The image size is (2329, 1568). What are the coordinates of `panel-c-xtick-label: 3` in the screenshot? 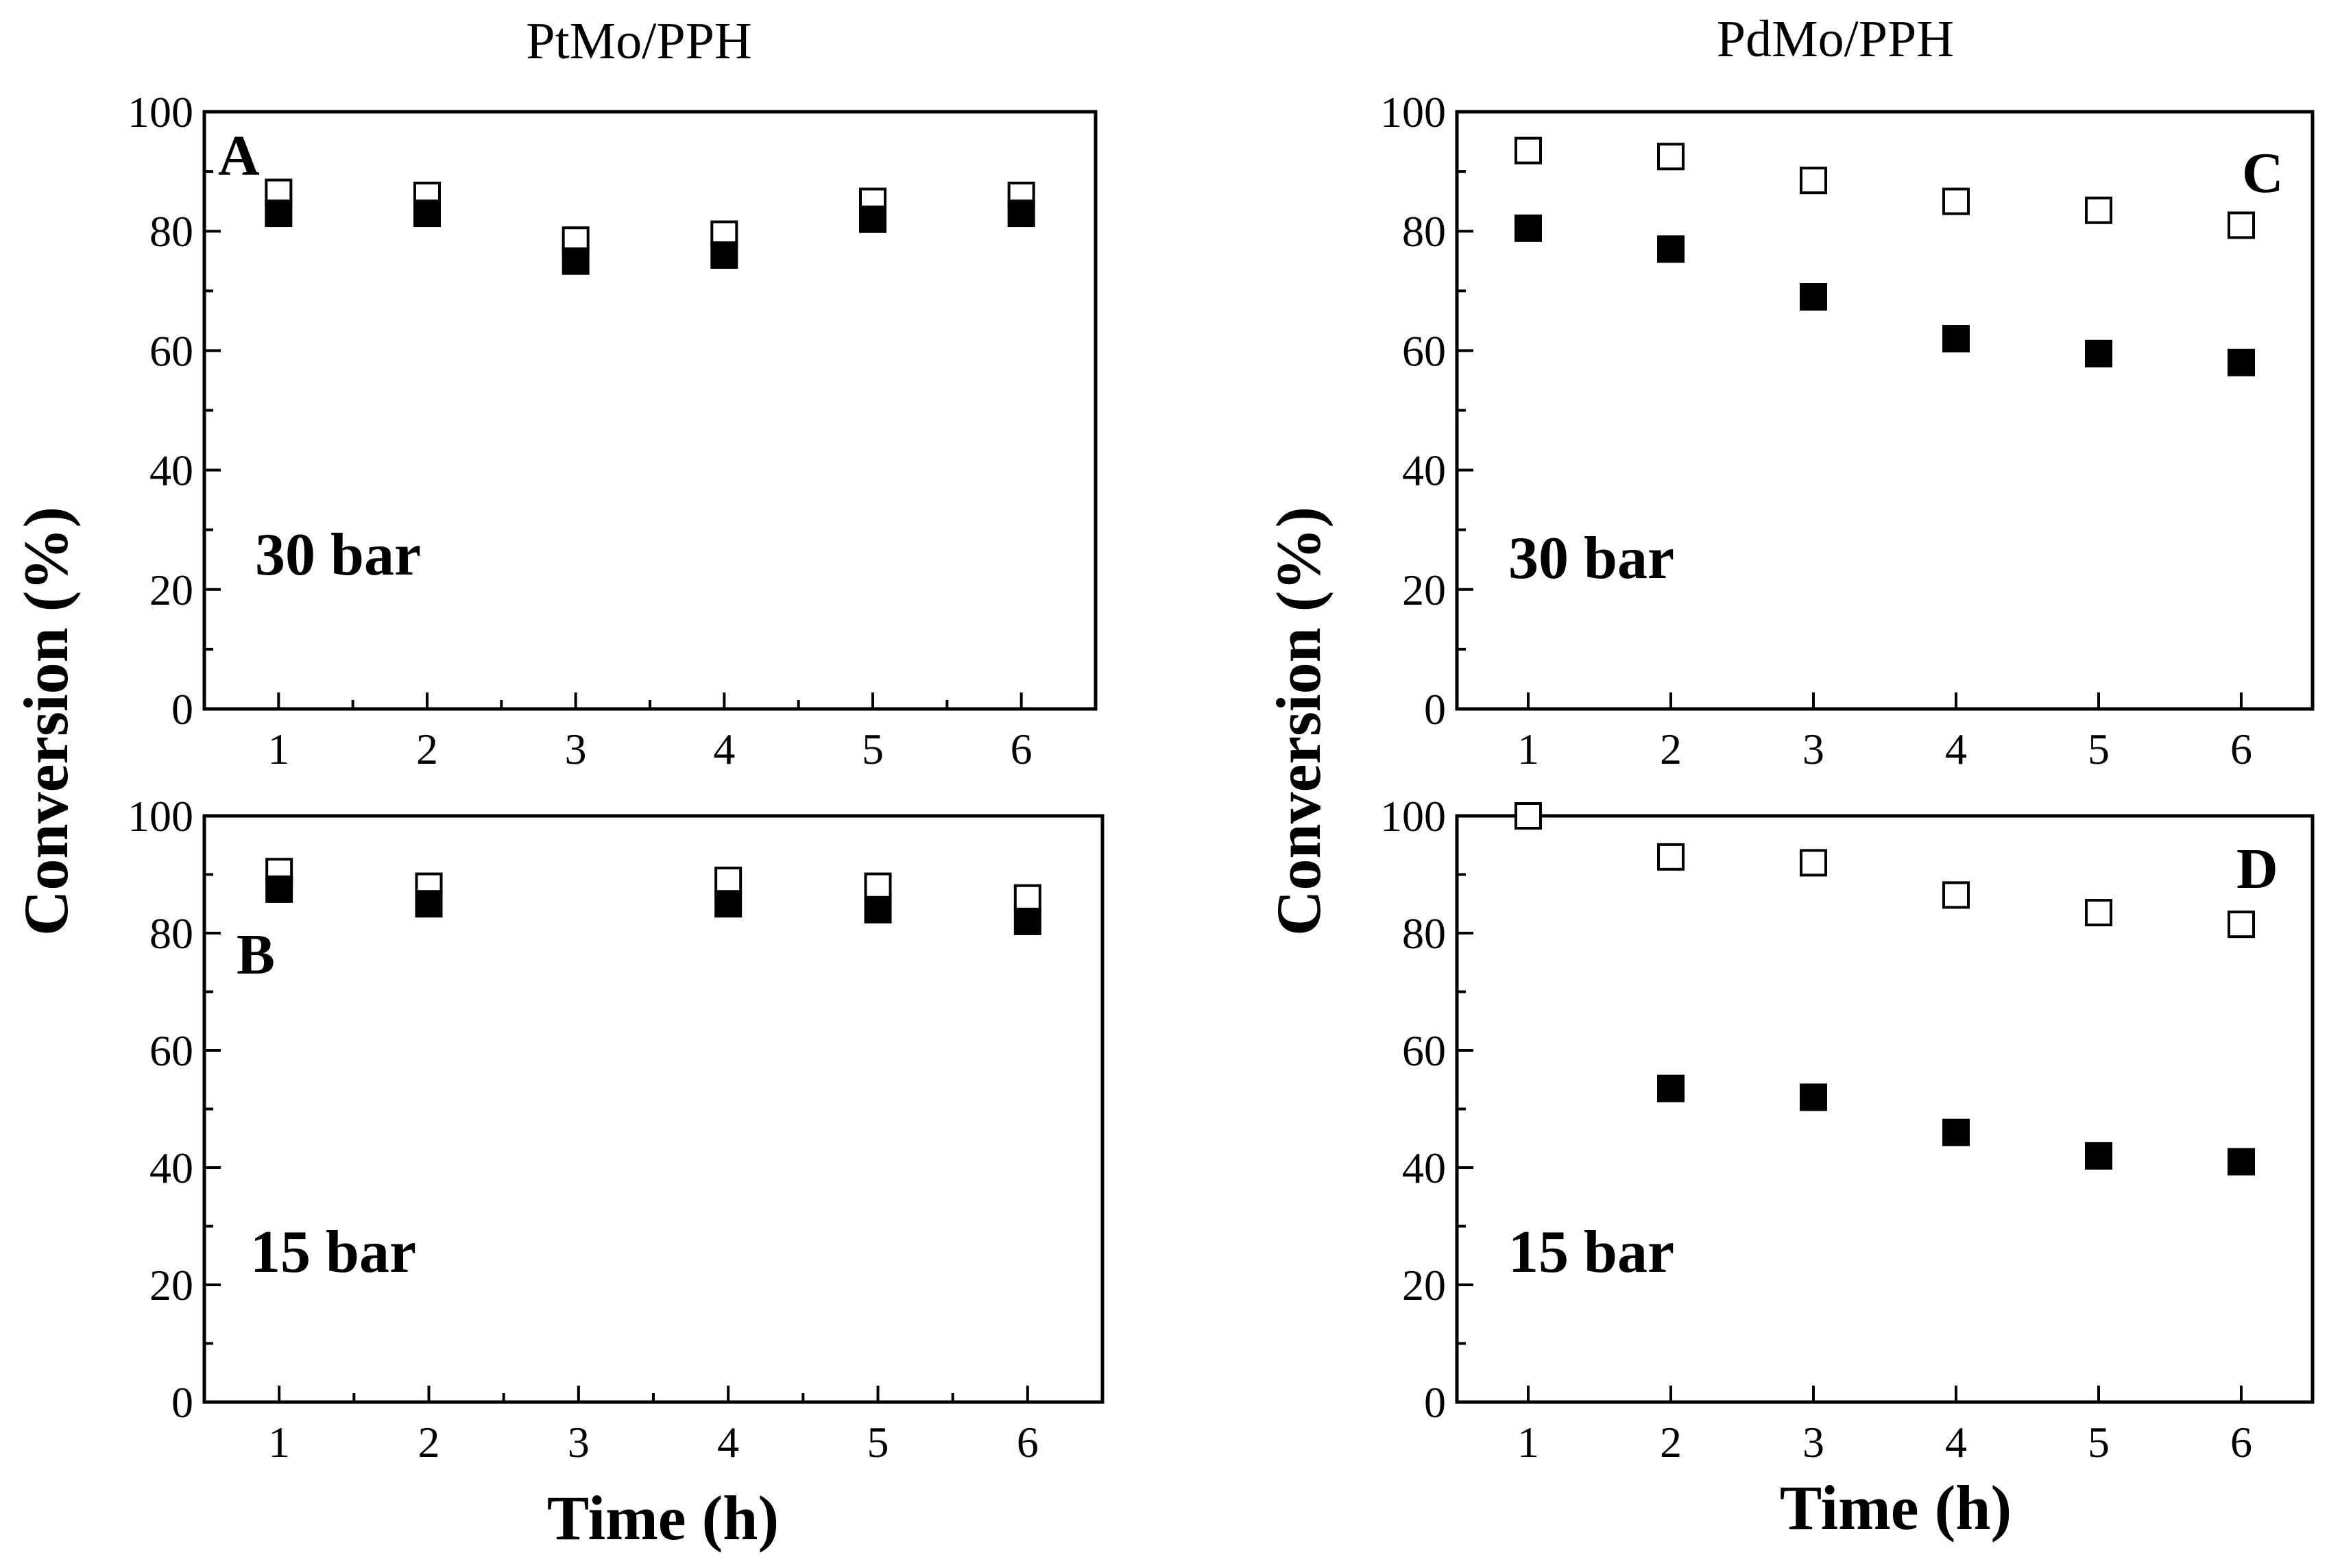 It's located at (1813, 749).